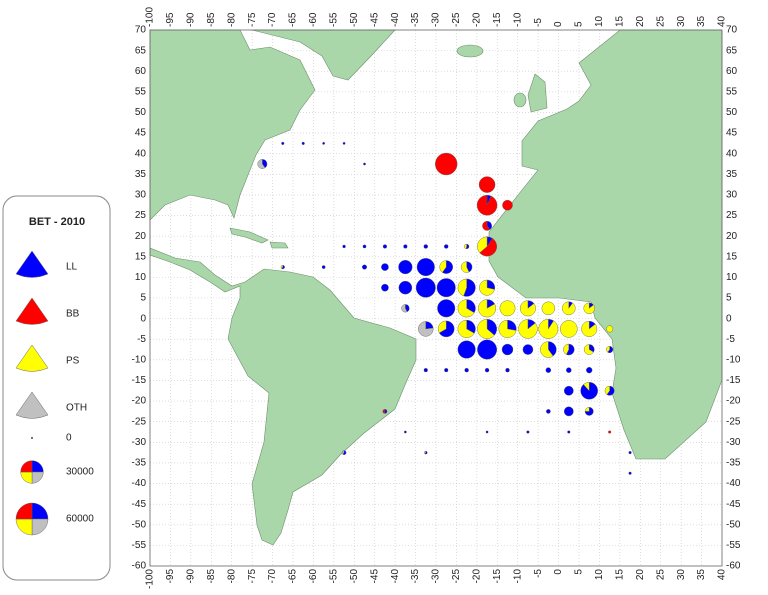 This screenshot has width=768, height=595. I want to click on lat-label-left: -30, so click(139, 442).